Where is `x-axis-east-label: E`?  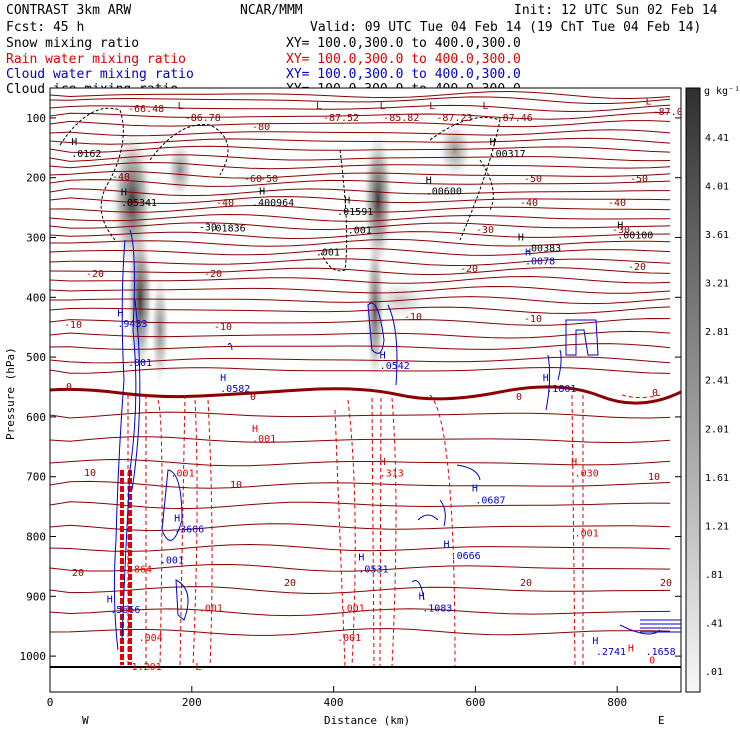
x-axis-east-label: E is located at coordinates (661, 720).